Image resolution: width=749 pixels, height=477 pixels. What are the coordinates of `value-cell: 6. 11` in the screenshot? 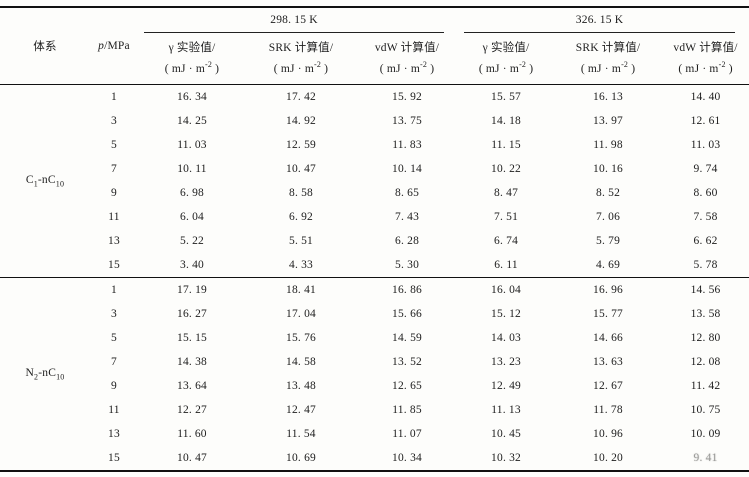 It's located at (506, 265).